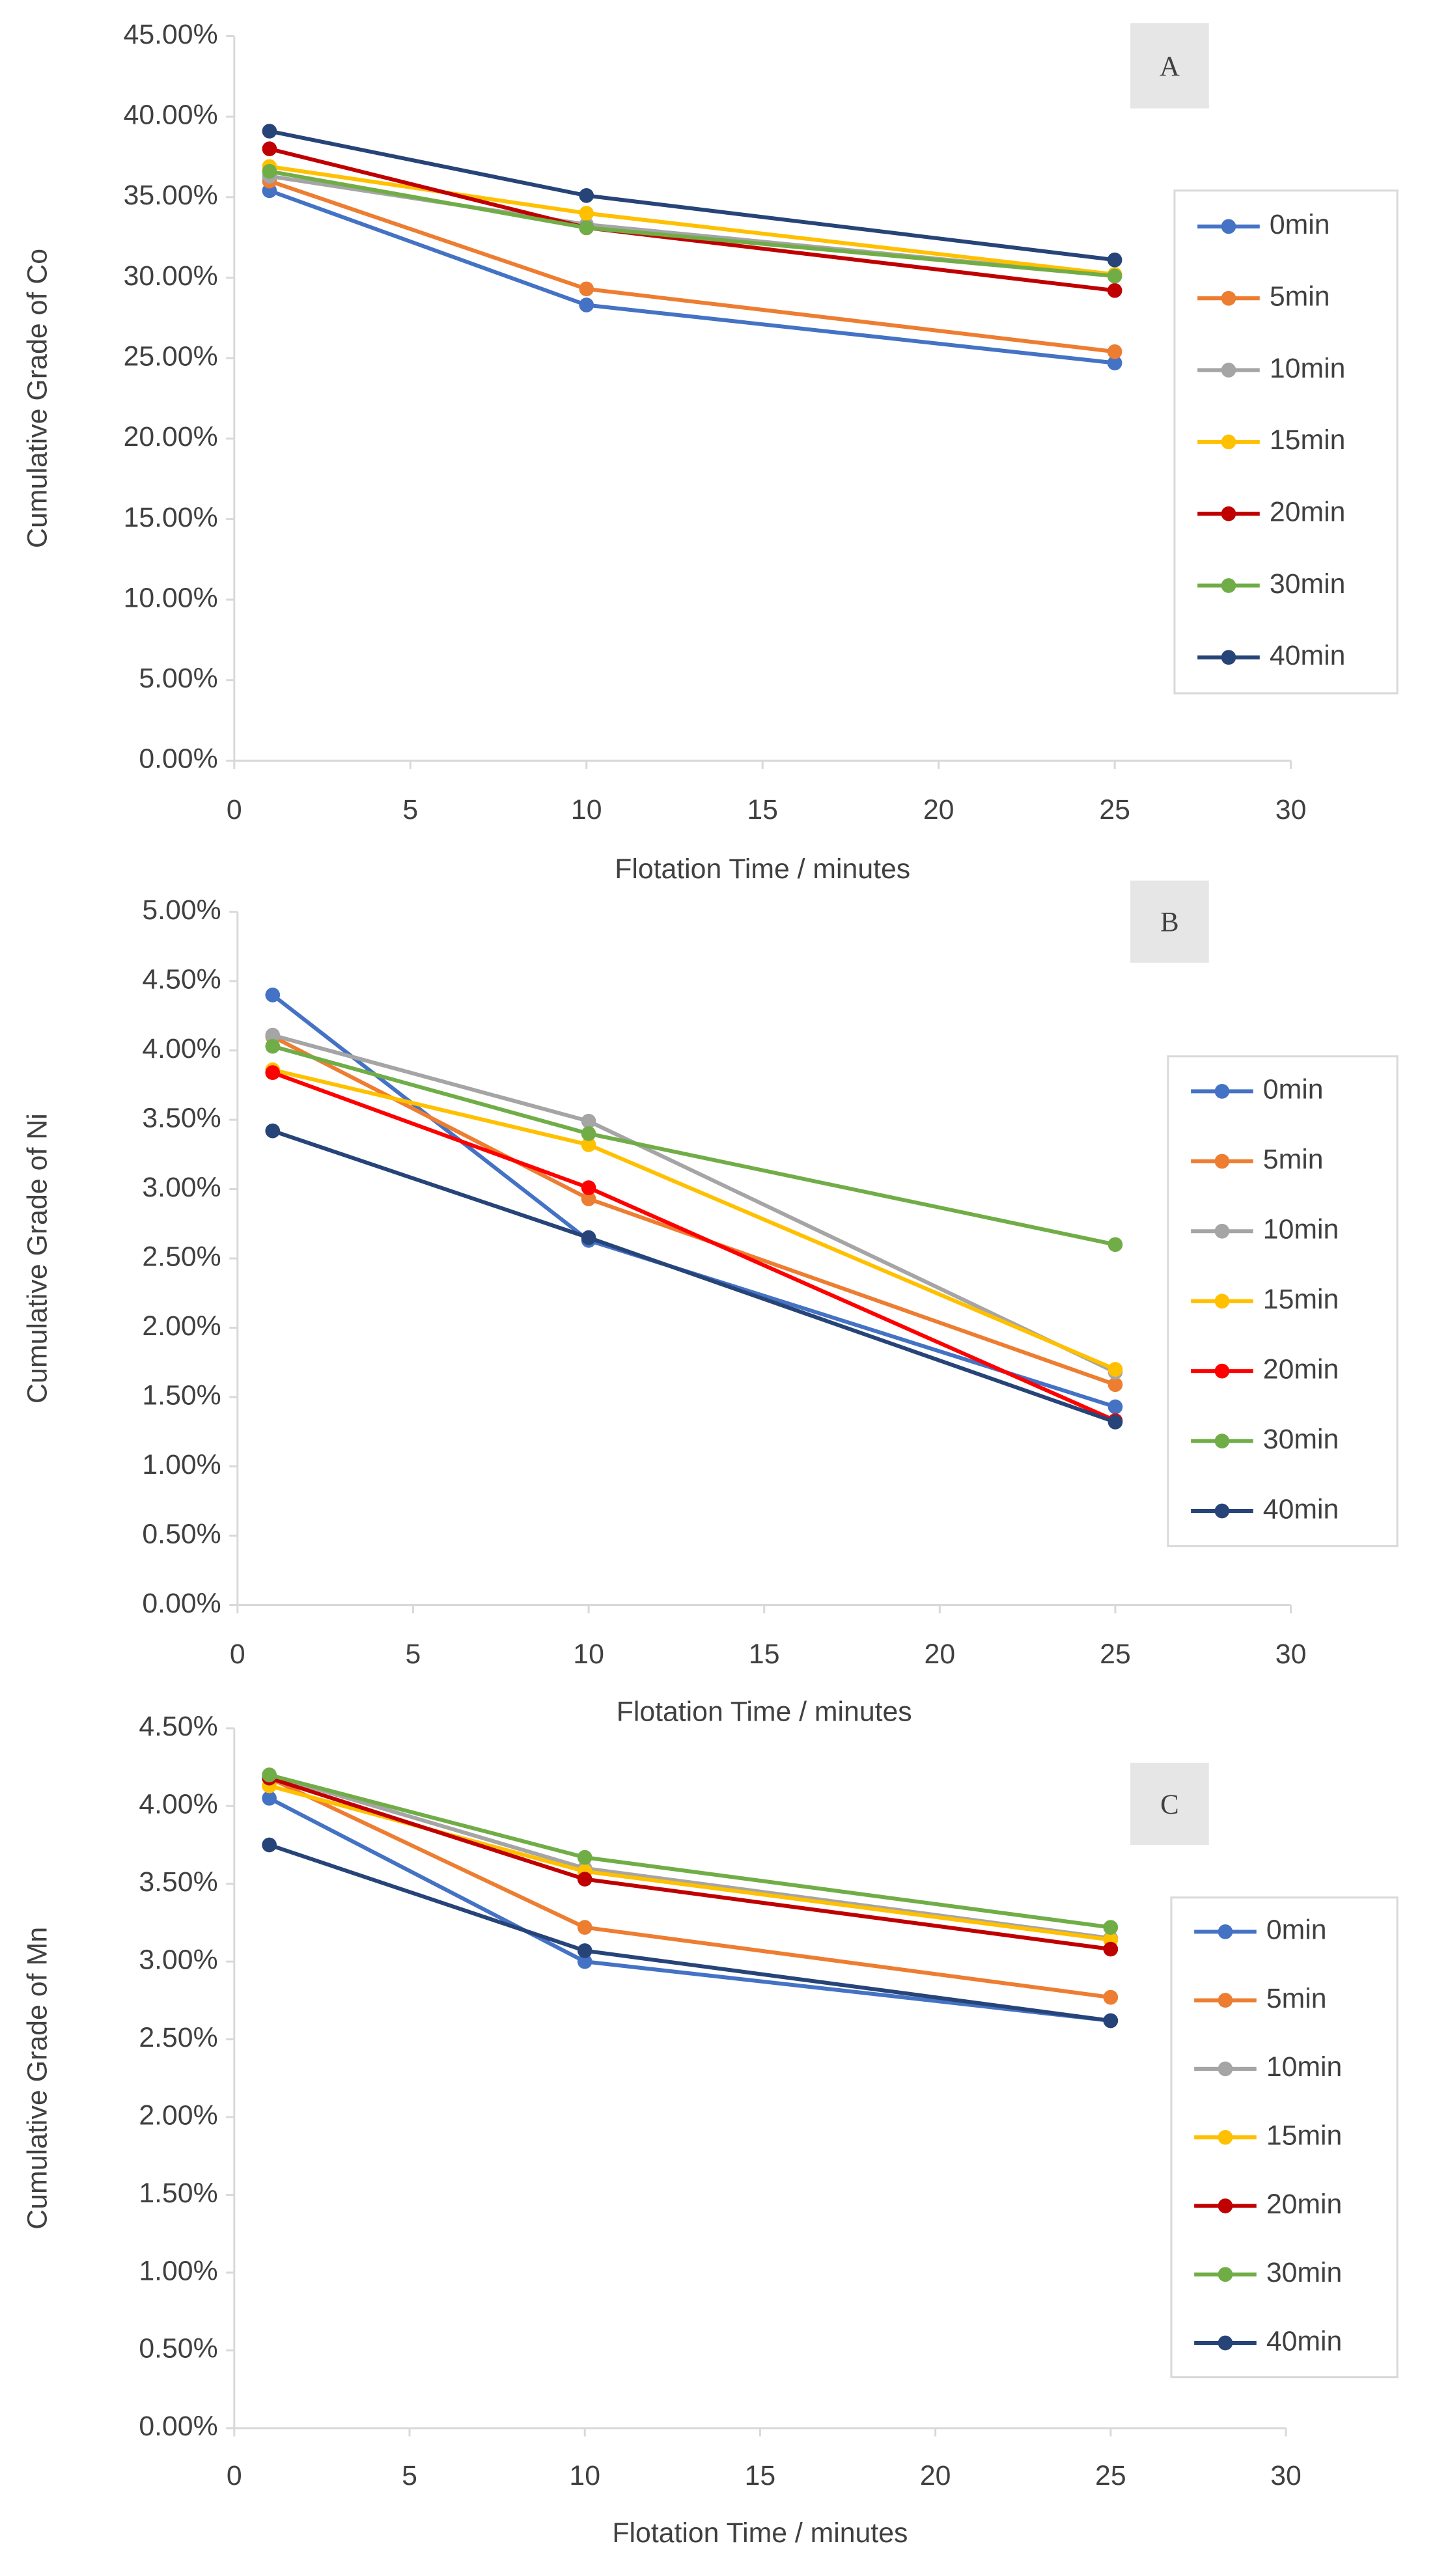 This screenshot has width=1435, height=2576. Describe the element at coordinates (37, 2078) in the screenshot. I see `y-axis-label: Cumulative Grade of Mn` at that location.